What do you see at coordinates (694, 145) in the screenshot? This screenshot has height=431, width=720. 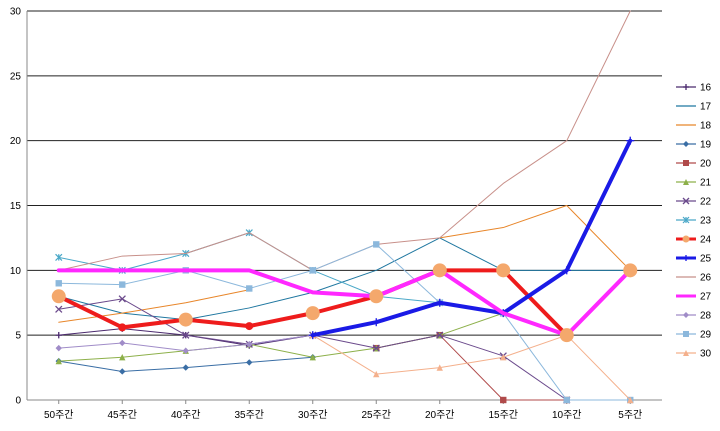 I see `legend-item-19: 19` at bounding box center [694, 145].